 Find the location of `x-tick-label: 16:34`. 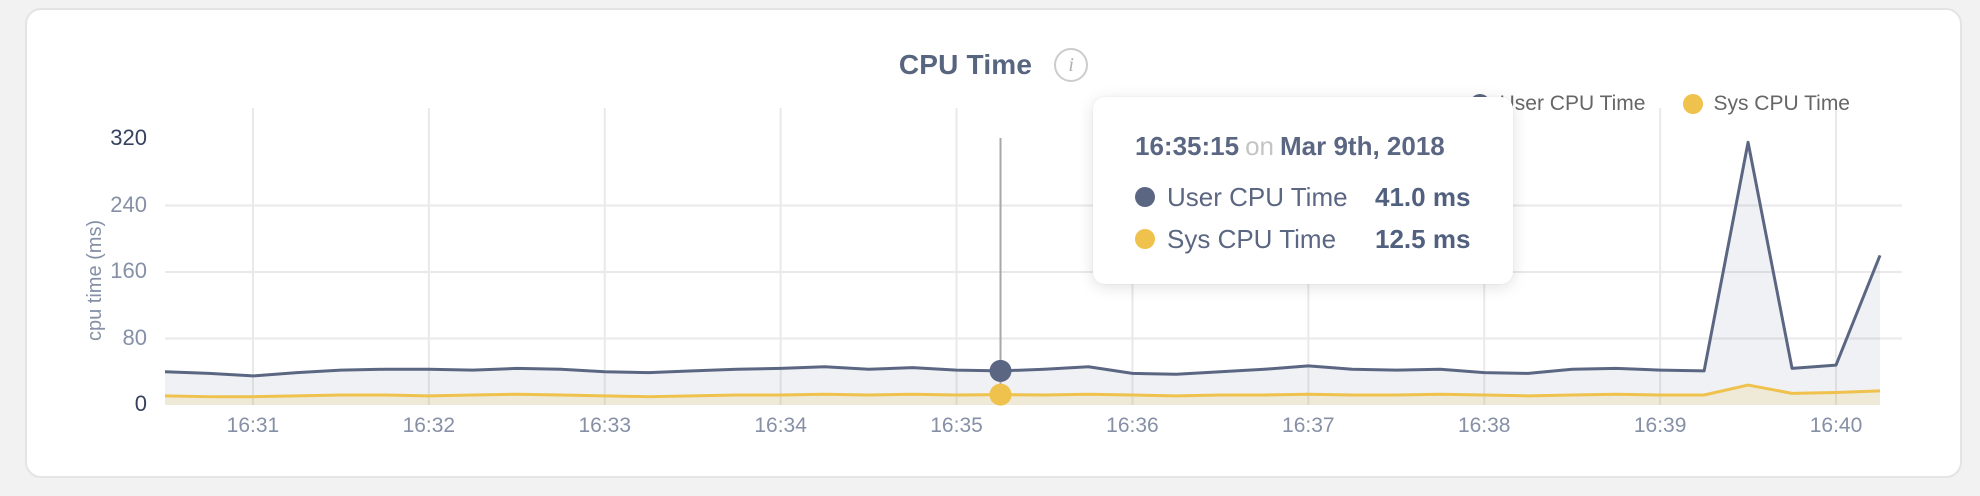

x-tick-label: 16:34 is located at coordinates (780, 425).